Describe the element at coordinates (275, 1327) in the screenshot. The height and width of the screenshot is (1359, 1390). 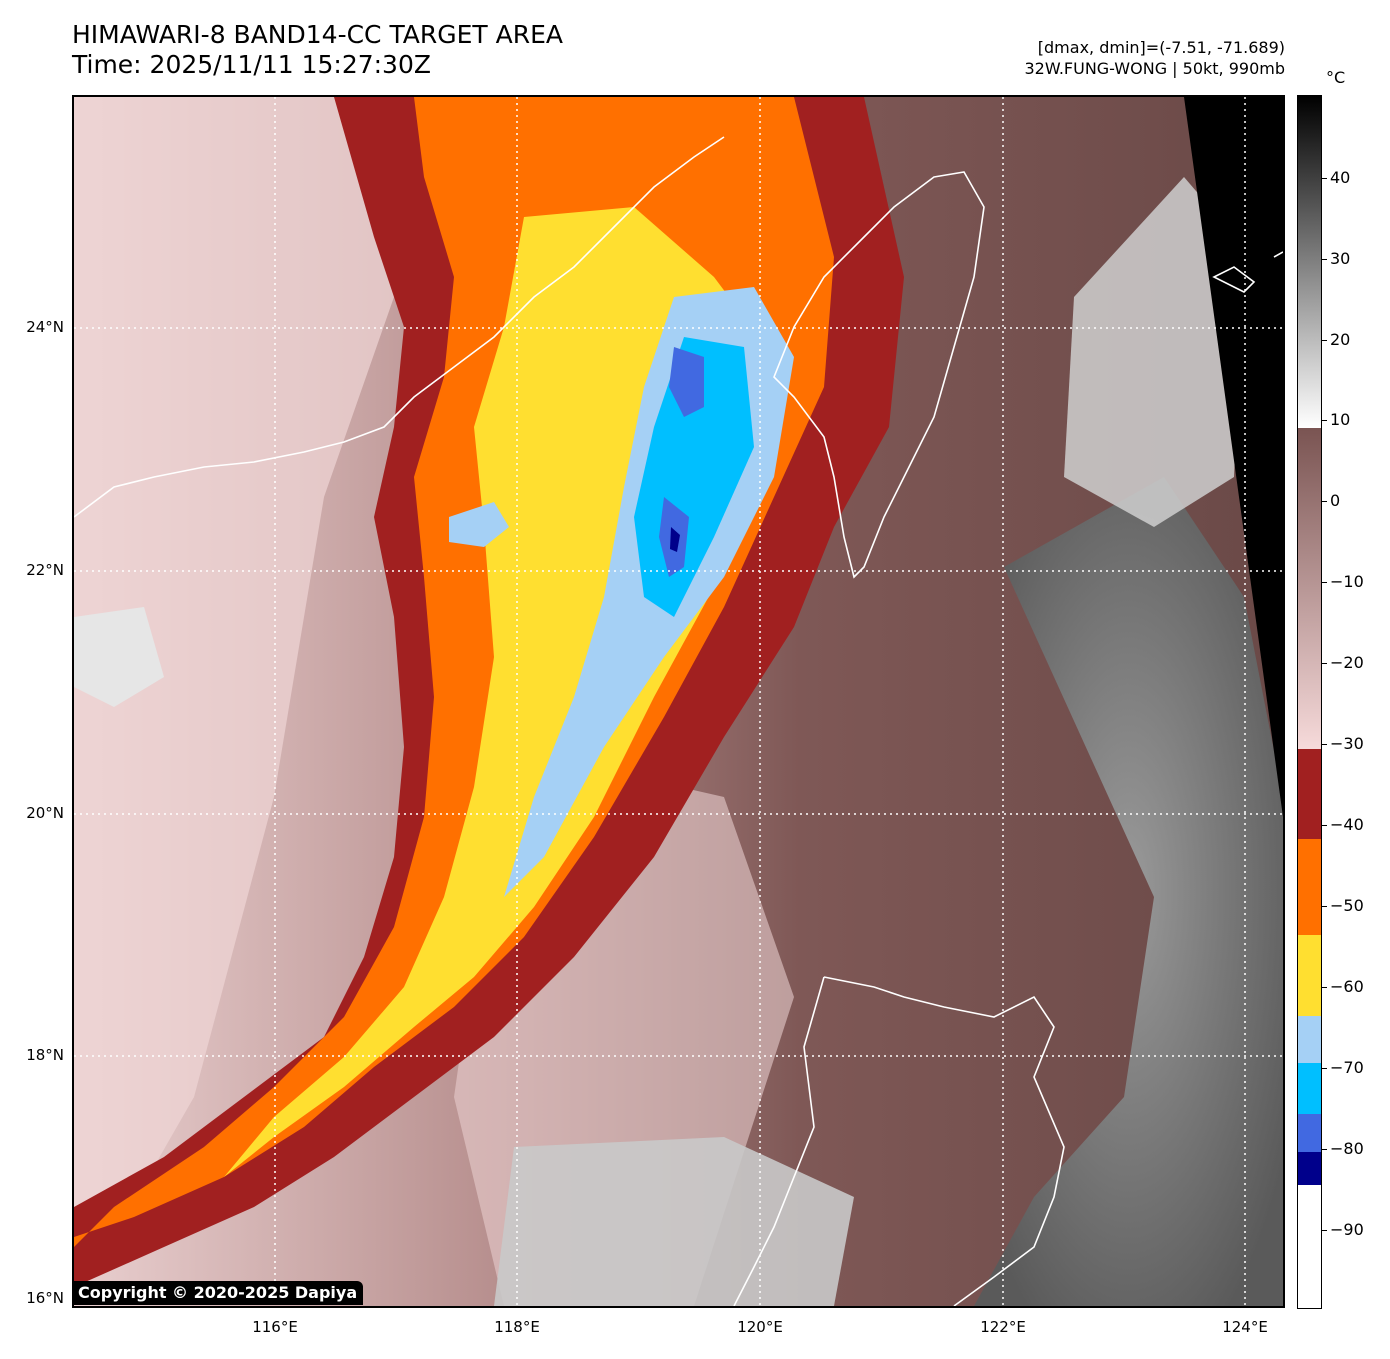
I see `lon-label-116e: 116°E` at that location.